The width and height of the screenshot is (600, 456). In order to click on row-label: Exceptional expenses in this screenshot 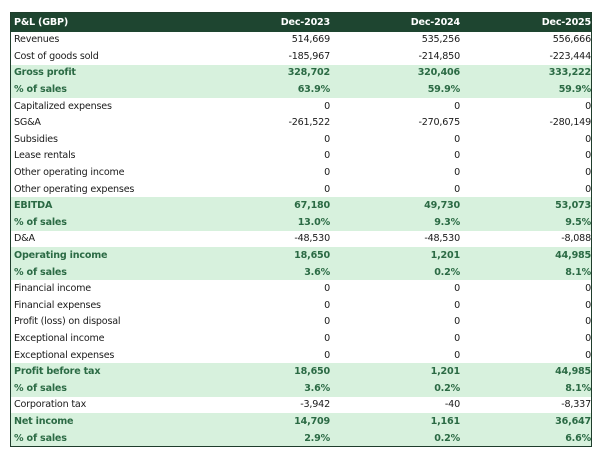, I will do `click(64, 355)`.